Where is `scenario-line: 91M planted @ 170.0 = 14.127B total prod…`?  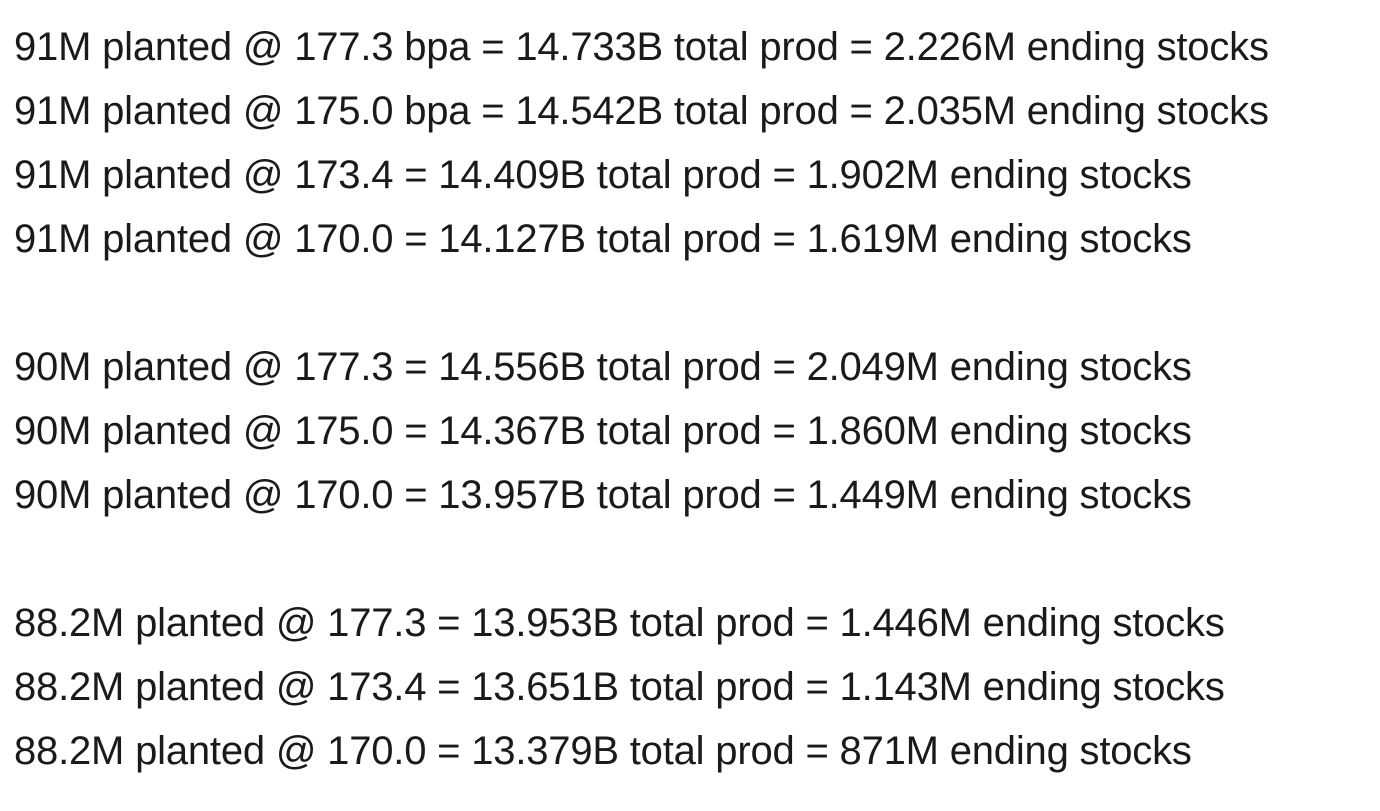 scenario-line: 91M planted @ 170.0 = 14.127B total prod… is located at coordinates (603, 239).